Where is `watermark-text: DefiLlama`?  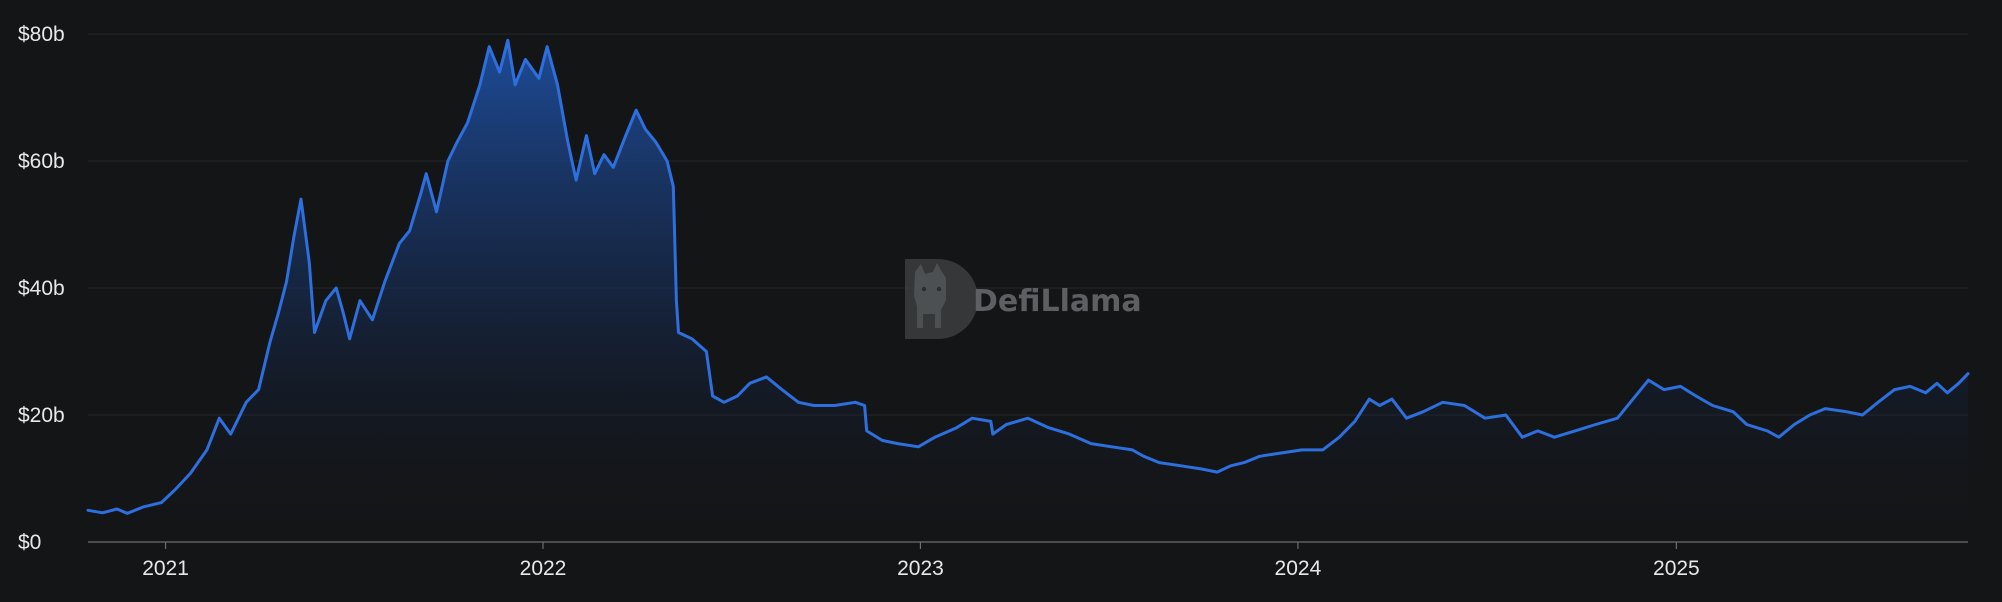
watermark-text: DefiLlama is located at coordinates (1057, 301).